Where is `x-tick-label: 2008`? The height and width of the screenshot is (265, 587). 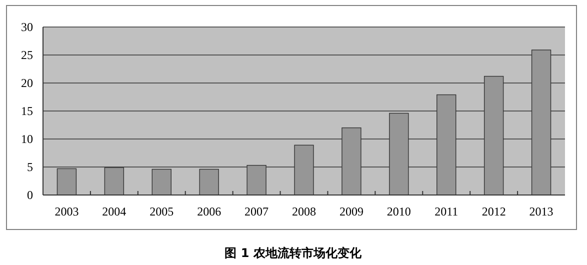
x-tick-label: 2008 is located at coordinates (304, 211).